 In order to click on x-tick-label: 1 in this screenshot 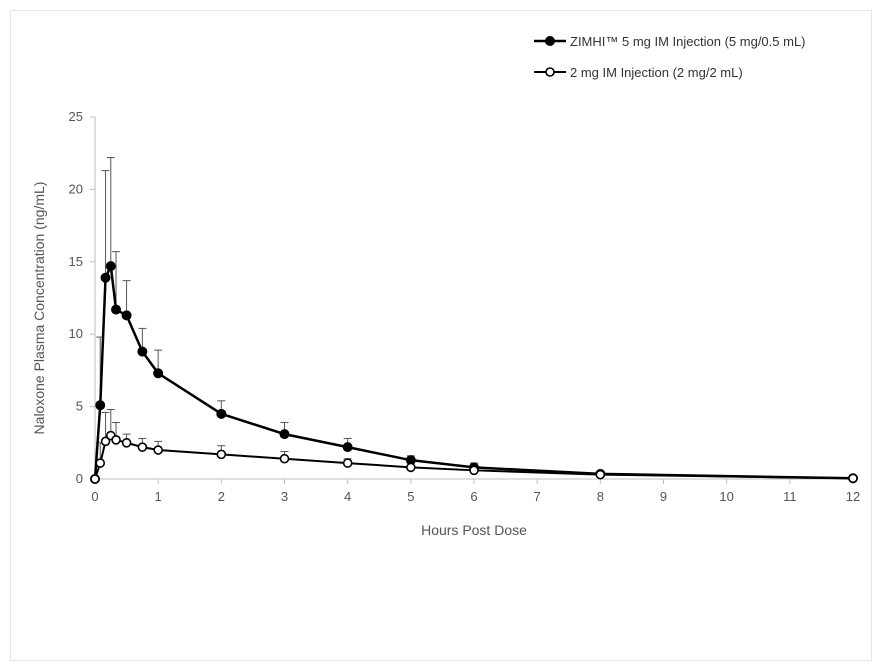, I will do `click(158, 496)`.